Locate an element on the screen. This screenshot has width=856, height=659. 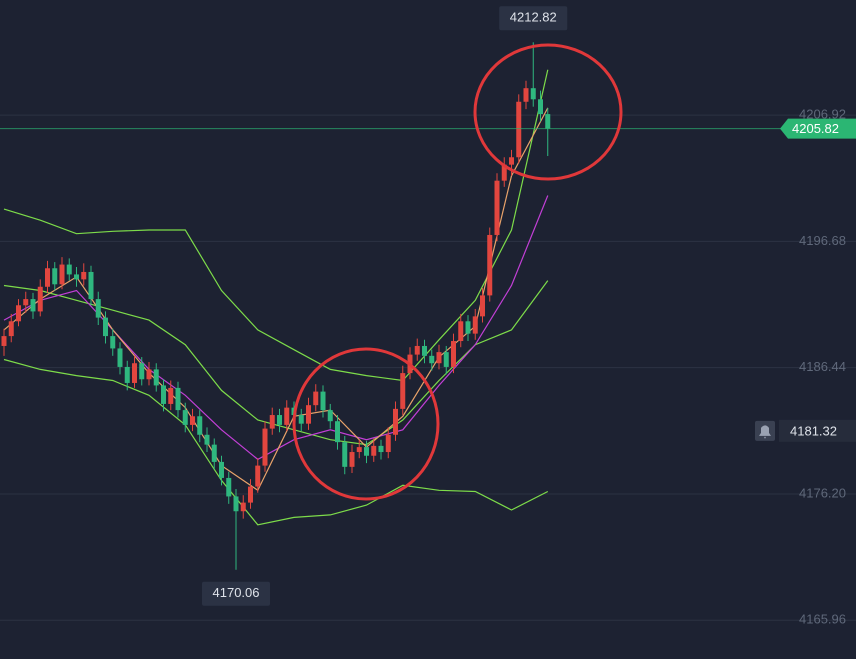
low-label: 4170.06 is located at coordinates (236, 592).